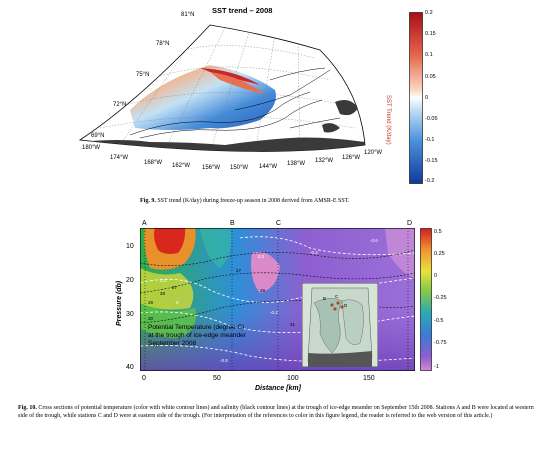 The image size is (556, 458). What do you see at coordinates (430, 140) in the screenshot?
I see `fig9-cb-tick: -0.1` at bounding box center [430, 140].